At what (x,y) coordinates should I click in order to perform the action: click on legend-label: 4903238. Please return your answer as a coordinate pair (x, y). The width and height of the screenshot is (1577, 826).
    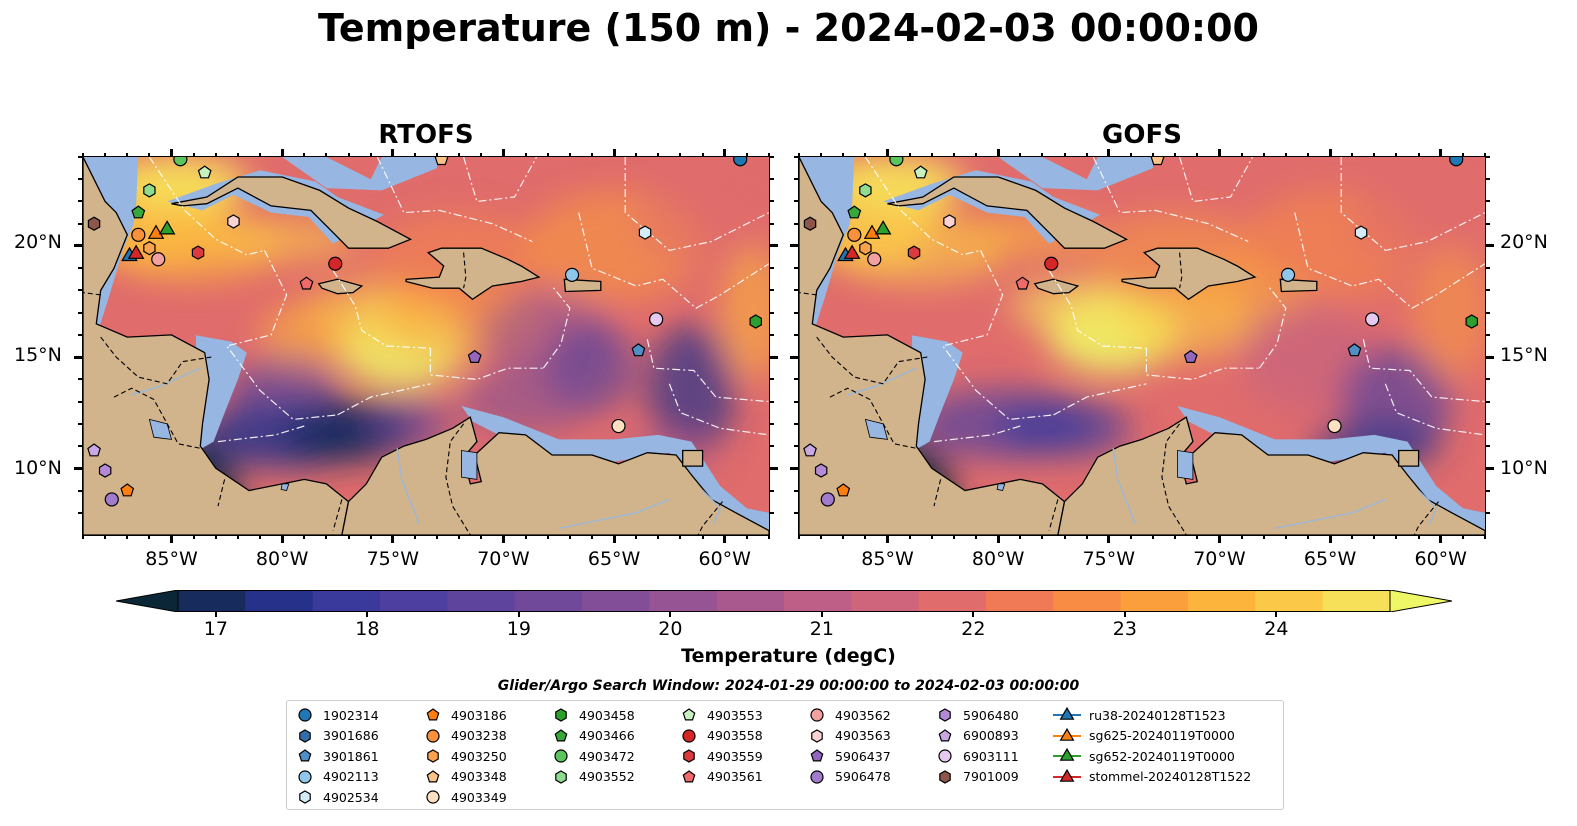
    Looking at the image, I should click on (479, 735).